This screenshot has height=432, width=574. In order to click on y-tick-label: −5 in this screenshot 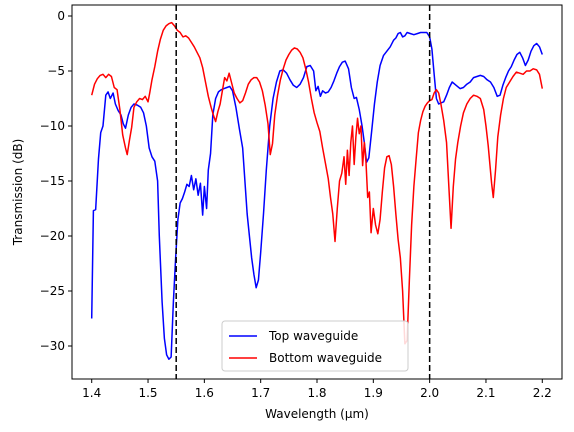, I will do `click(56, 71)`.